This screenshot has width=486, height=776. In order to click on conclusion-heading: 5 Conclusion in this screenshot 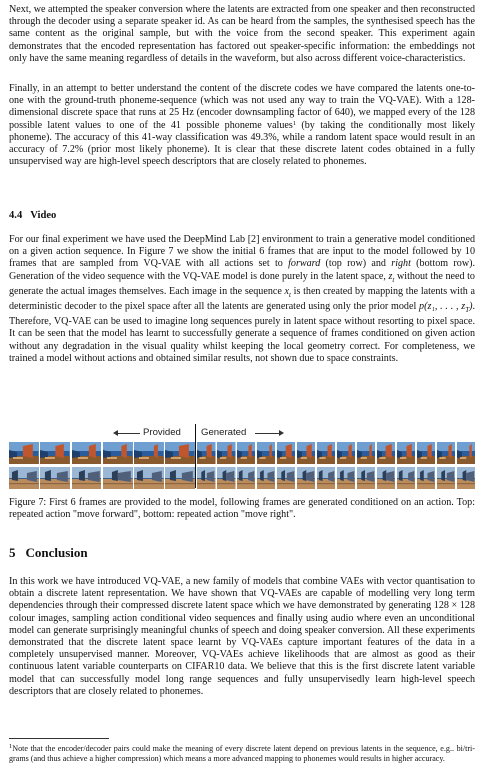, I will do `click(48, 553)`.